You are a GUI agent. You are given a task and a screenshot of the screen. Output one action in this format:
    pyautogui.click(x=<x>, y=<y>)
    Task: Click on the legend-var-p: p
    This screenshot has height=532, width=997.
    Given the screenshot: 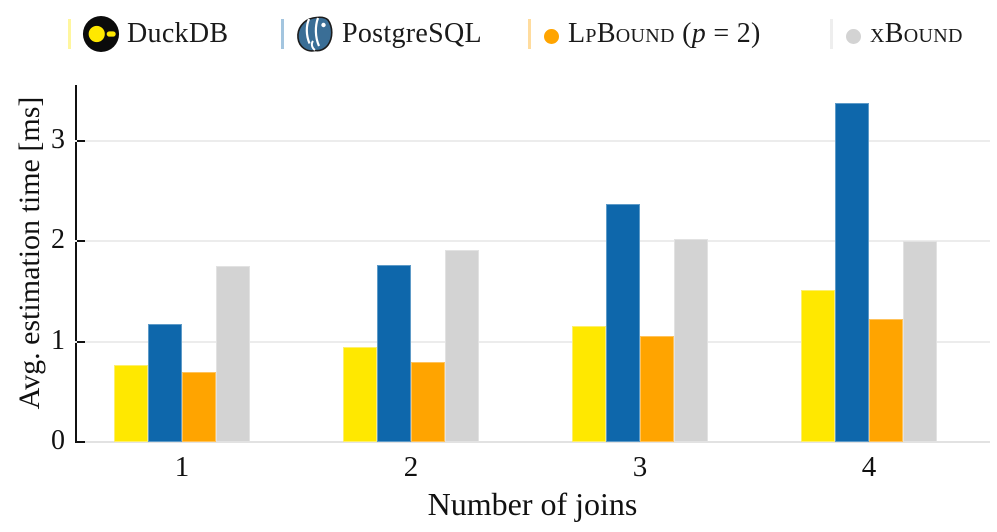 What is the action you would take?
    pyautogui.click(x=699, y=33)
    